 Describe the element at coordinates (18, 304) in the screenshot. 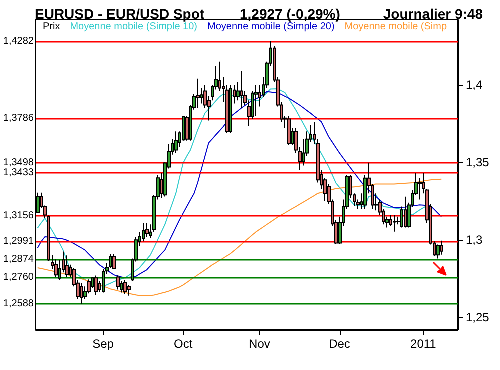

I see `ref-line-label: 1,2588` at that location.